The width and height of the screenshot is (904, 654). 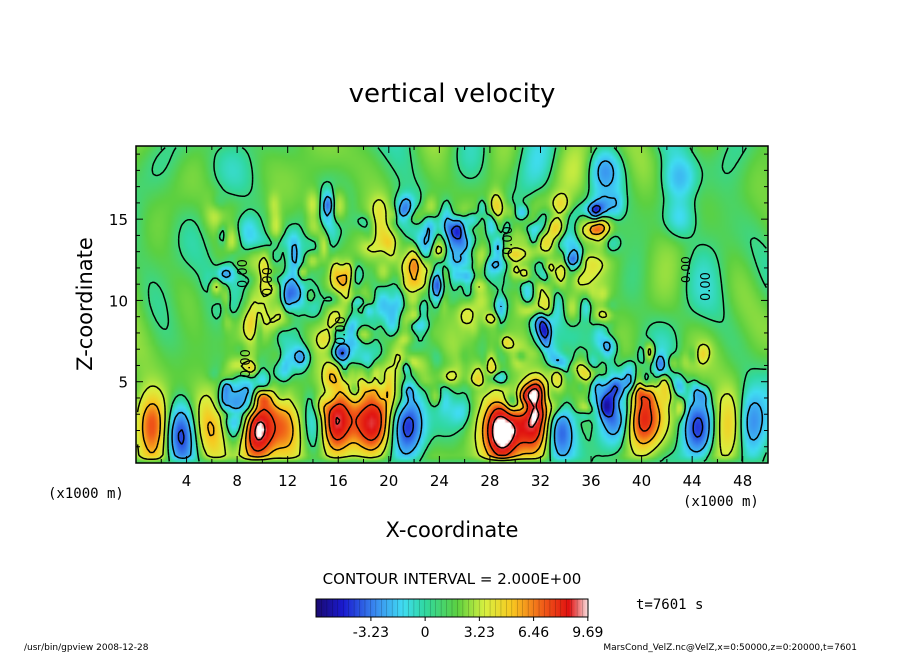 I want to click on colorbar: -3.23 0 3.23 6.46 9.69, so click(x=459, y=619).